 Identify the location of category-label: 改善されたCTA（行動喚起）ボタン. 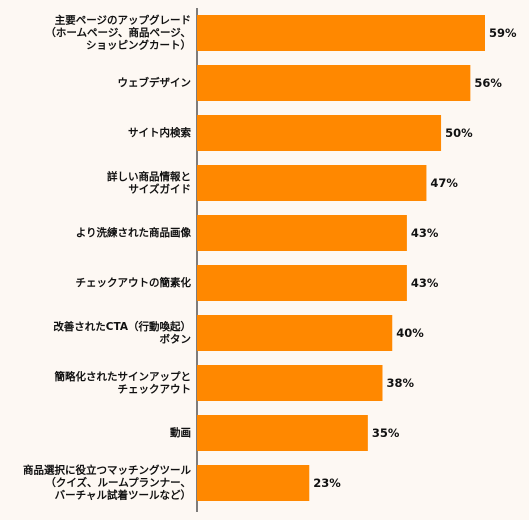
(122, 333).